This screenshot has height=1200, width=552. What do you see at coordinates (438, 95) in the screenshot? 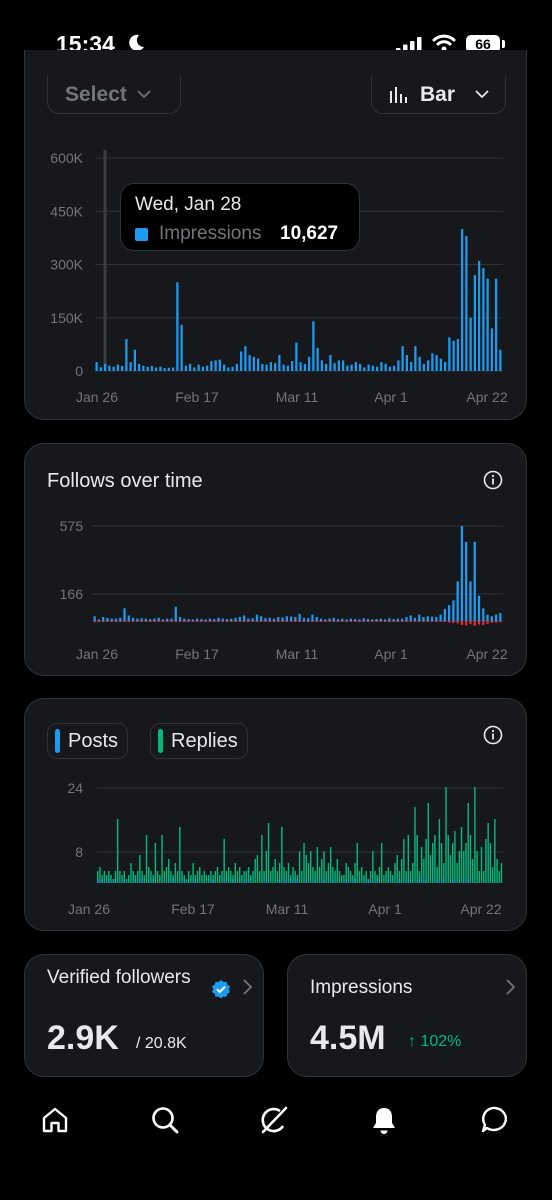
I see `chart-type-dropdown: Bar` at bounding box center [438, 95].